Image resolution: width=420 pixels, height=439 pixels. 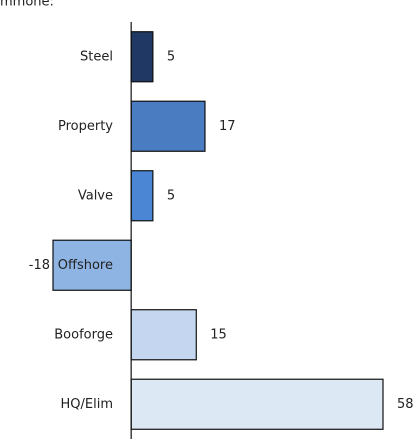 I want to click on value-label: 15, so click(x=218, y=334).